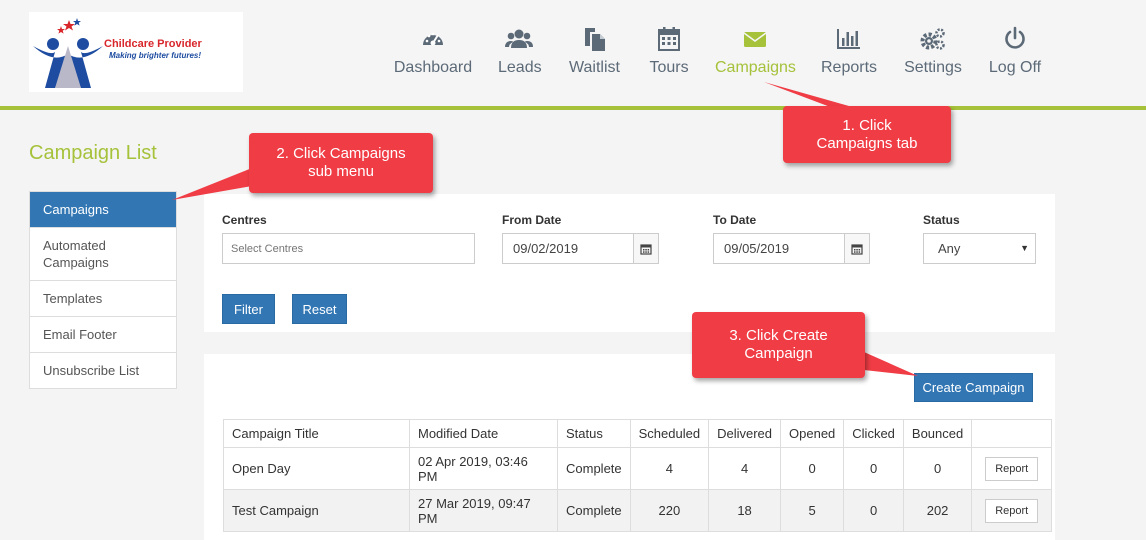 Image resolution: width=1146 pixels, height=540 pixels. I want to click on nav-campaigns: Campaigns, so click(755, 56).